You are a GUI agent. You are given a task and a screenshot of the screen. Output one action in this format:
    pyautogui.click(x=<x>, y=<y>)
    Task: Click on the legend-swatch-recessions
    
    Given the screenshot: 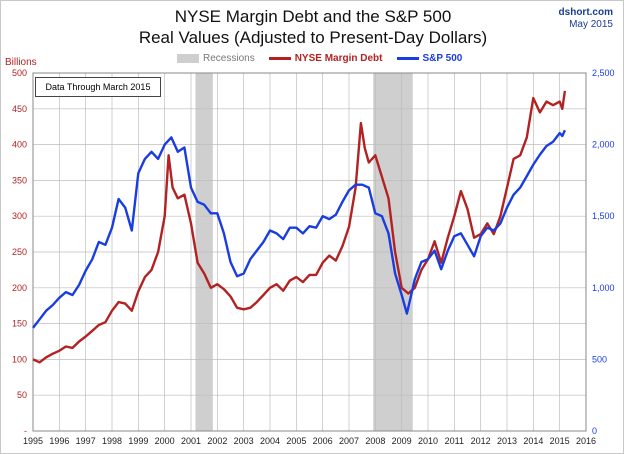 What is the action you would take?
    pyautogui.click(x=188, y=58)
    